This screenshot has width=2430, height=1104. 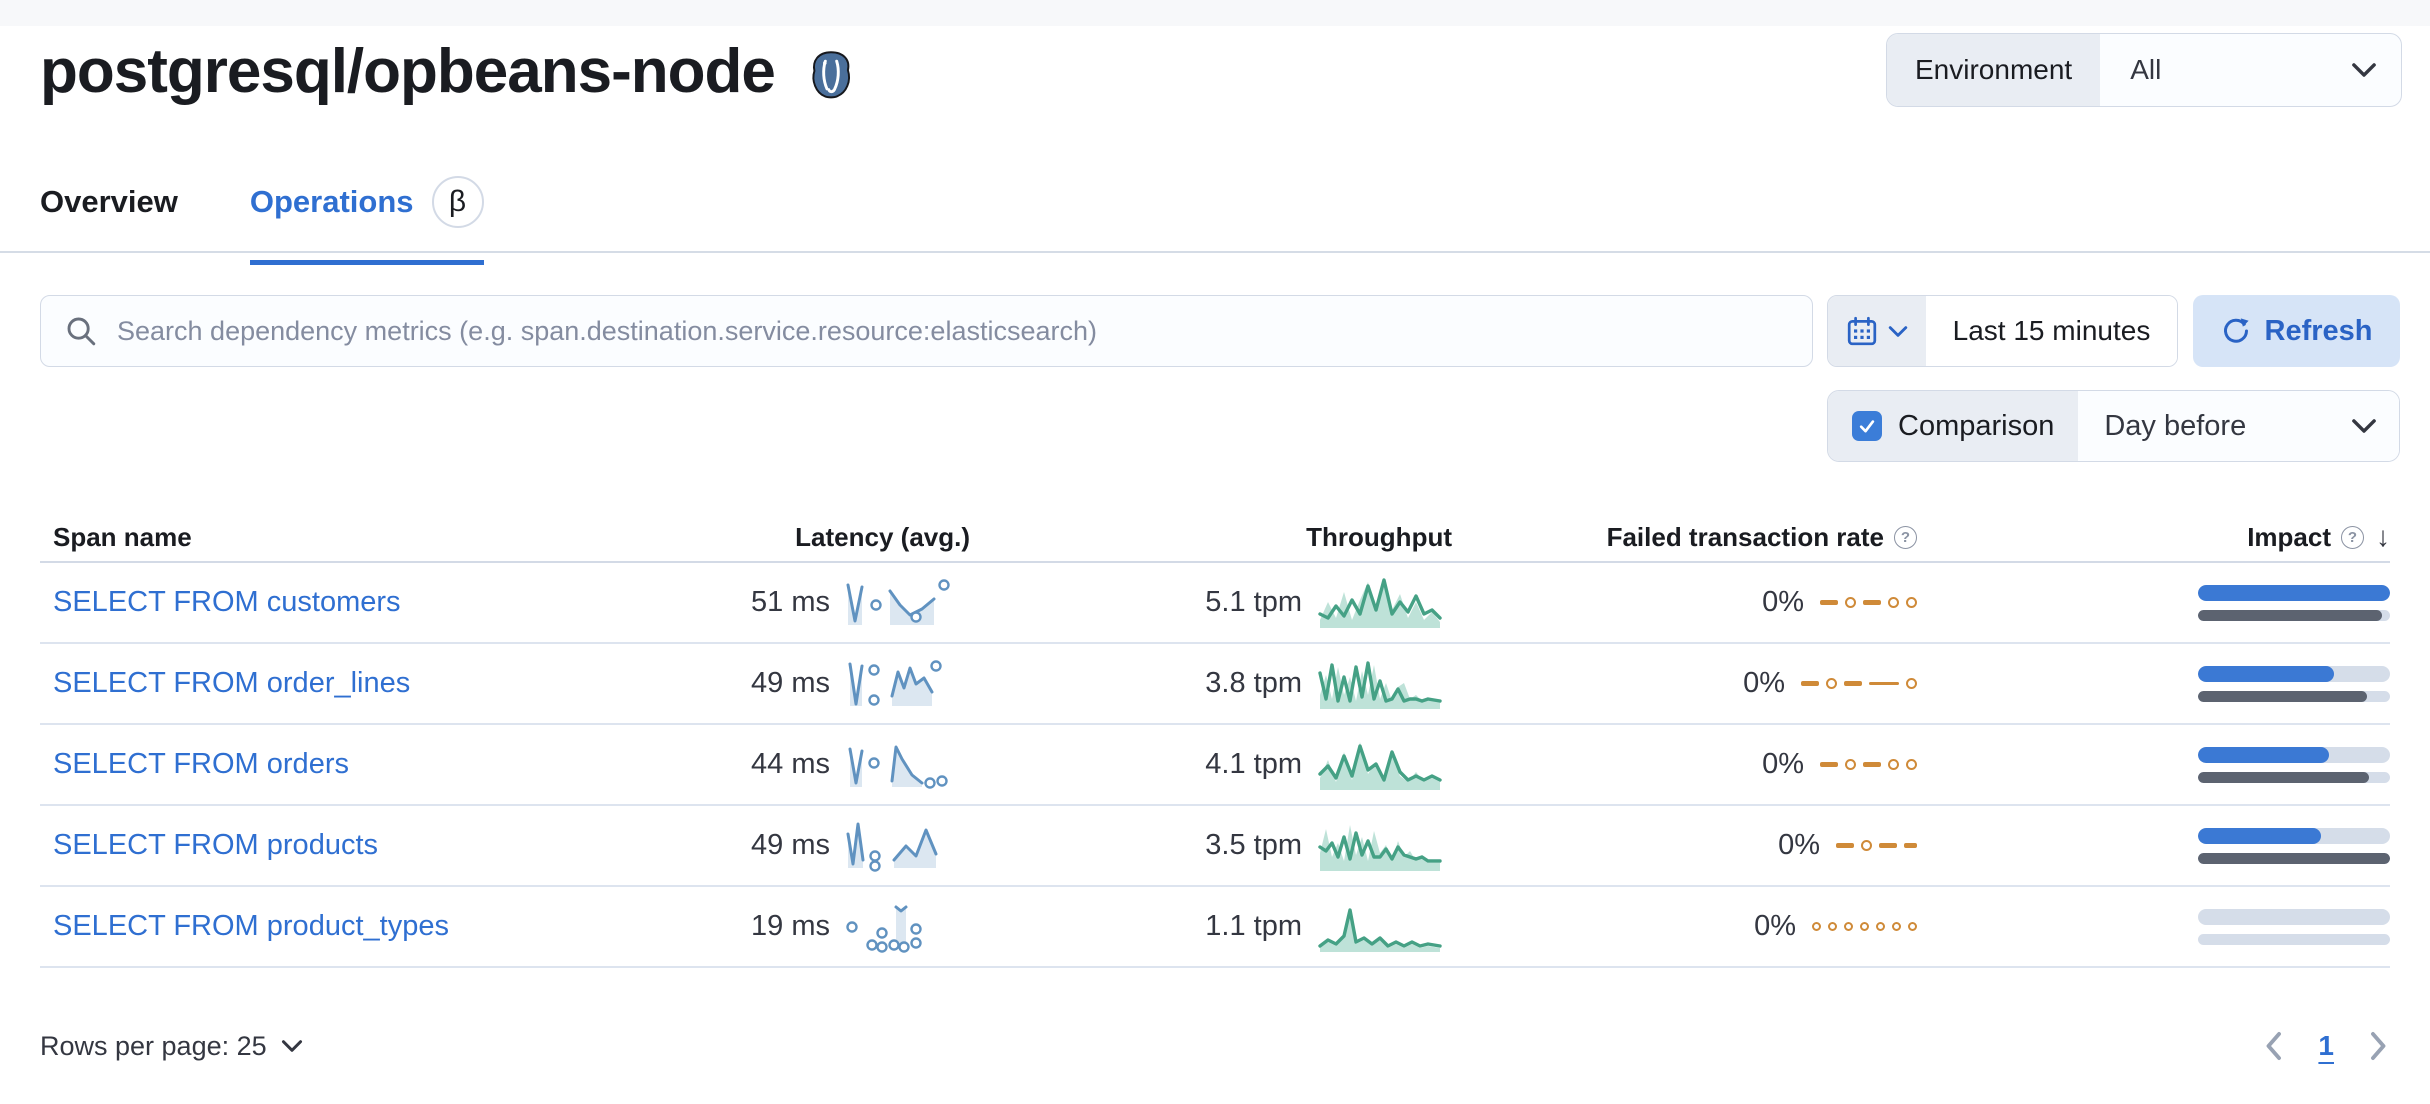 I want to click on column-header-throughput: Throughput, so click(x=1211, y=537).